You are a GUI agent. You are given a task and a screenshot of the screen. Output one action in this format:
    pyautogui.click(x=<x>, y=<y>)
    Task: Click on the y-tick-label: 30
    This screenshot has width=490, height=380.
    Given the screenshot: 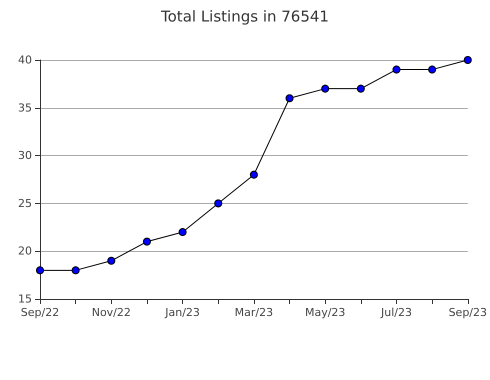 What is the action you would take?
    pyautogui.click(x=25, y=155)
    